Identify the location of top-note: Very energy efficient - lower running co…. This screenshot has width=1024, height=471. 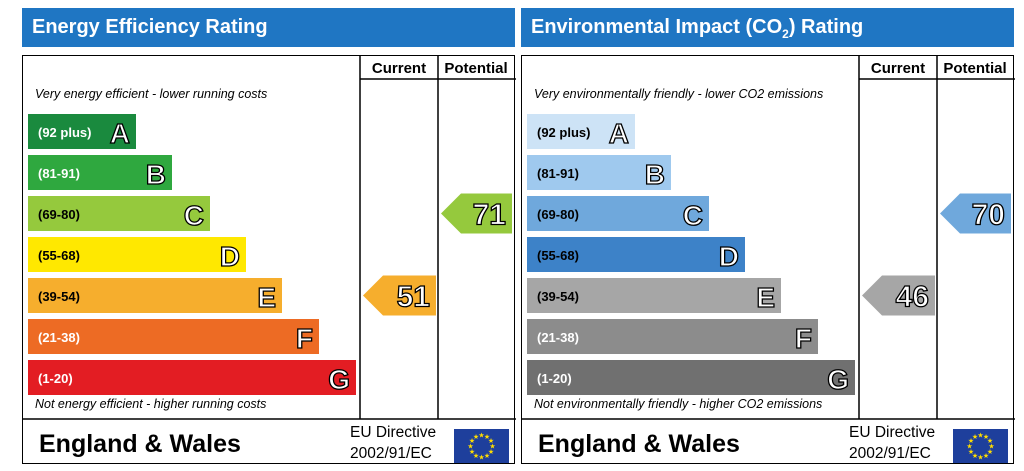
(151, 94).